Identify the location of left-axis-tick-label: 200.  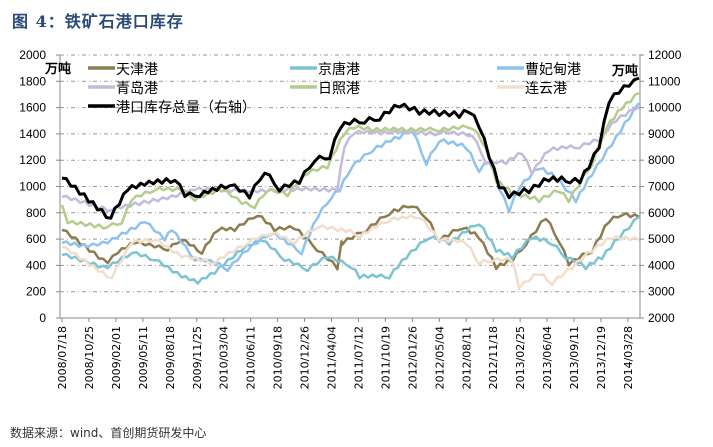
(36, 292).